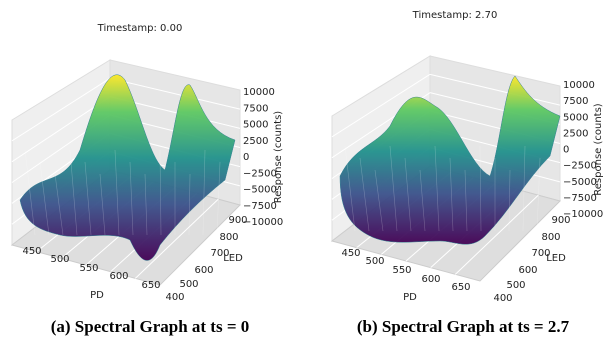 The width and height of the screenshot is (615, 347). I want to click on panel-title: Timestamp: 2.70, so click(455, 15).